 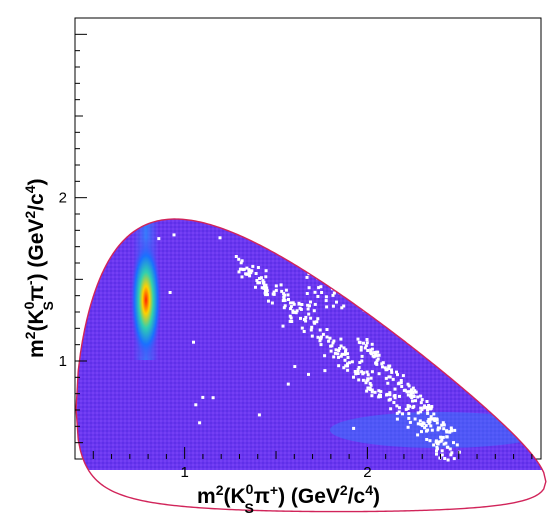 I want to click on y-tick-label: 1, so click(x=63, y=361).